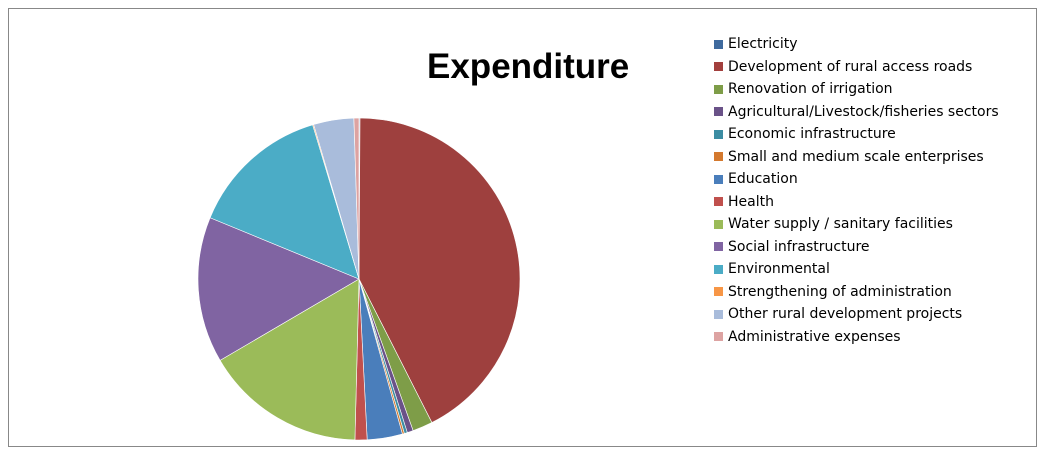 The image size is (1045, 455). Describe the element at coordinates (284, 202) in the screenshot. I see `pie-slice-environmental` at that location.